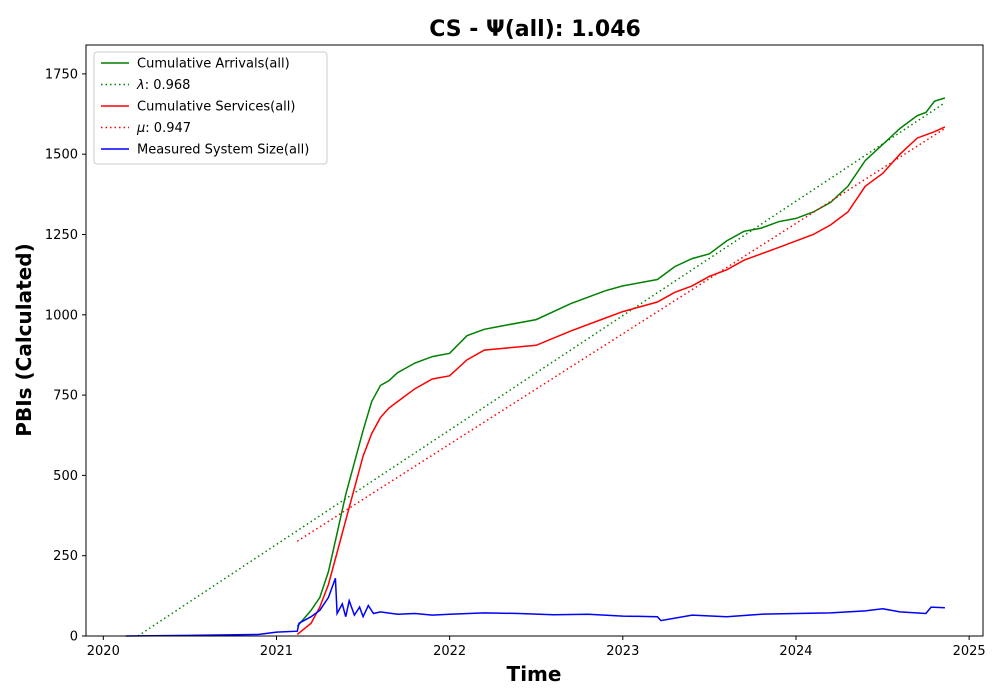 This screenshot has width=1000, height=700. Describe the element at coordinates (74, 637) in the screenshot. I see `y-tick-label: 0` at that location.